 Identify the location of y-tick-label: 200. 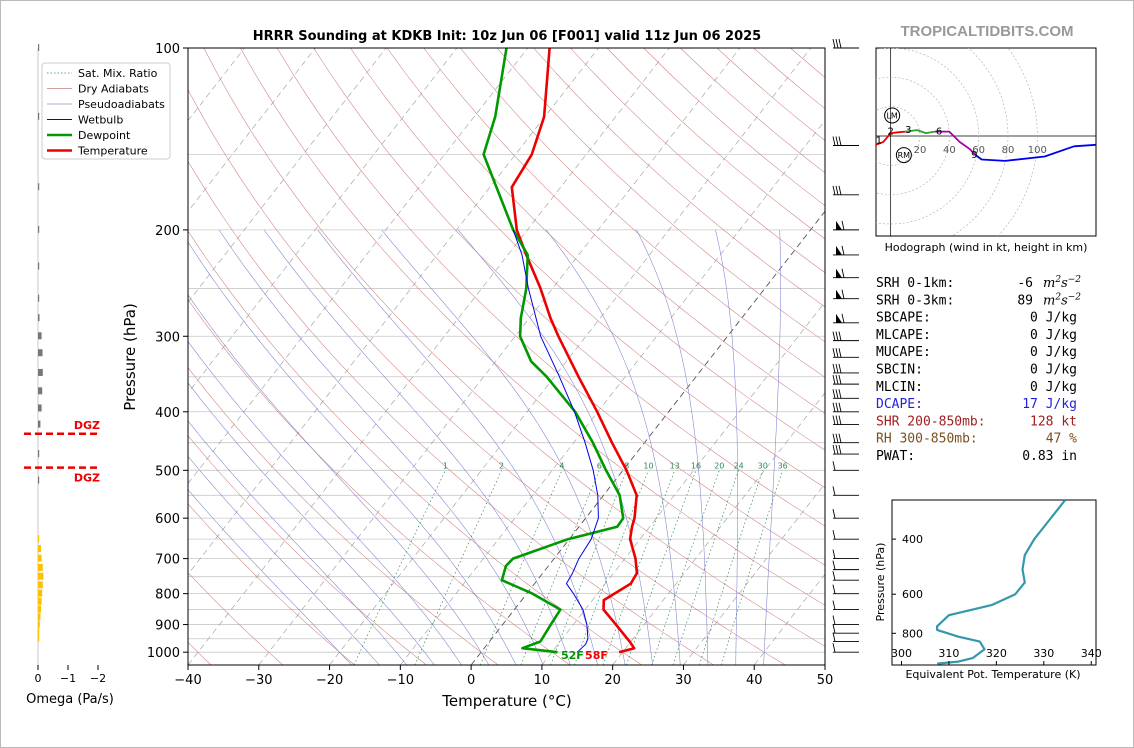
(167, 231).